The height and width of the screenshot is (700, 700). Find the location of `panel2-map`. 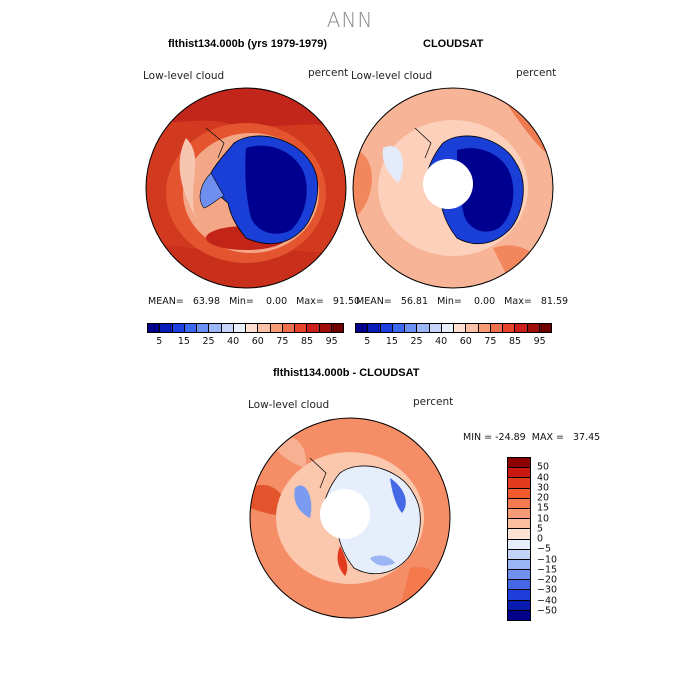

panel2-map is located at coordinates (453, 188).